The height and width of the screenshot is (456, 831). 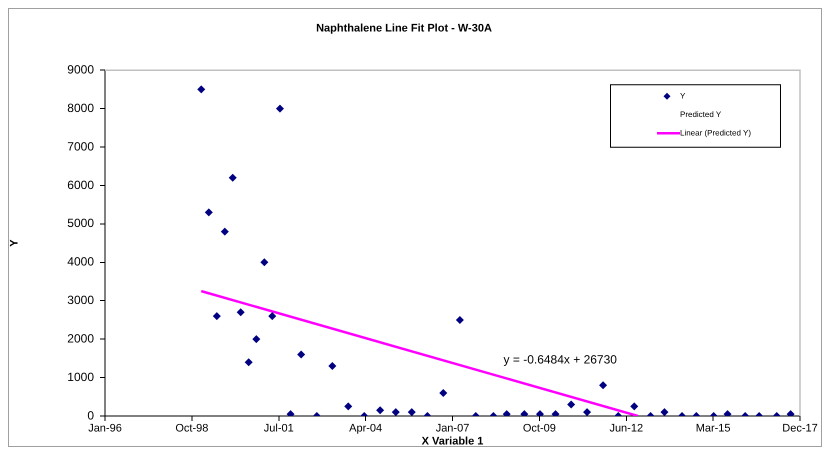 What do you see at coordinates (80, 261) in the screenshot?
I see `y-tick-label: 4000` at bounding box center [80, 261].